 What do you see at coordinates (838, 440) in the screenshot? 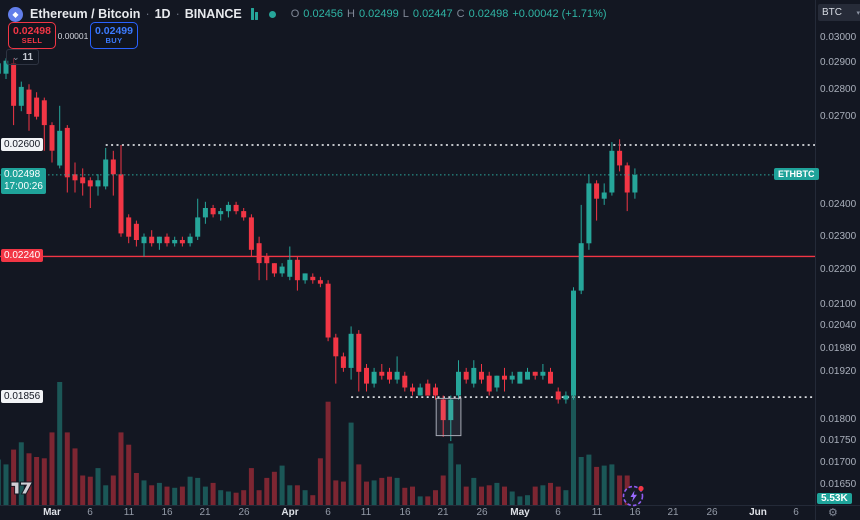
I see `price-tick-label: 0.01750` at bounding box center [838, 440].